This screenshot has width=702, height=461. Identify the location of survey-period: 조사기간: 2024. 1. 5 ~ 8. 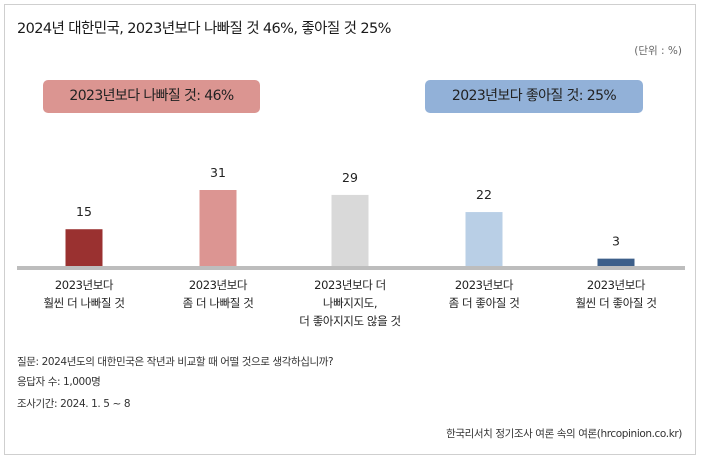
(74, 404).